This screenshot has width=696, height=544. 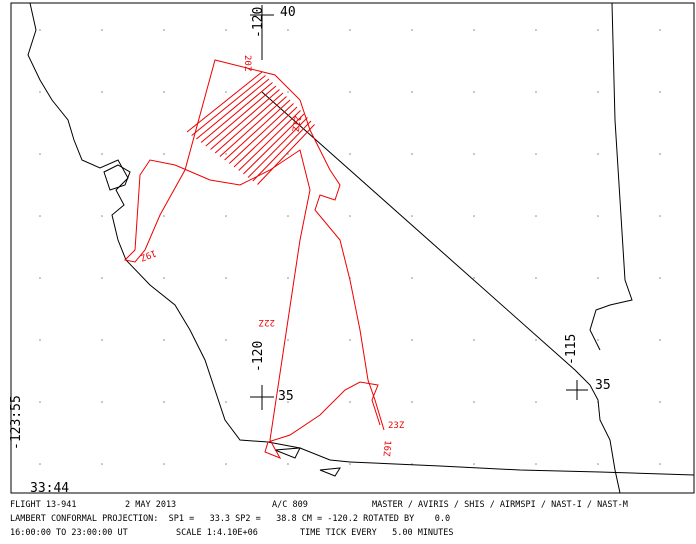 What do you see at coordinates (266, 322) in the screenshot?
I see `time-label: 22Z` at bounding box center [266, 322].